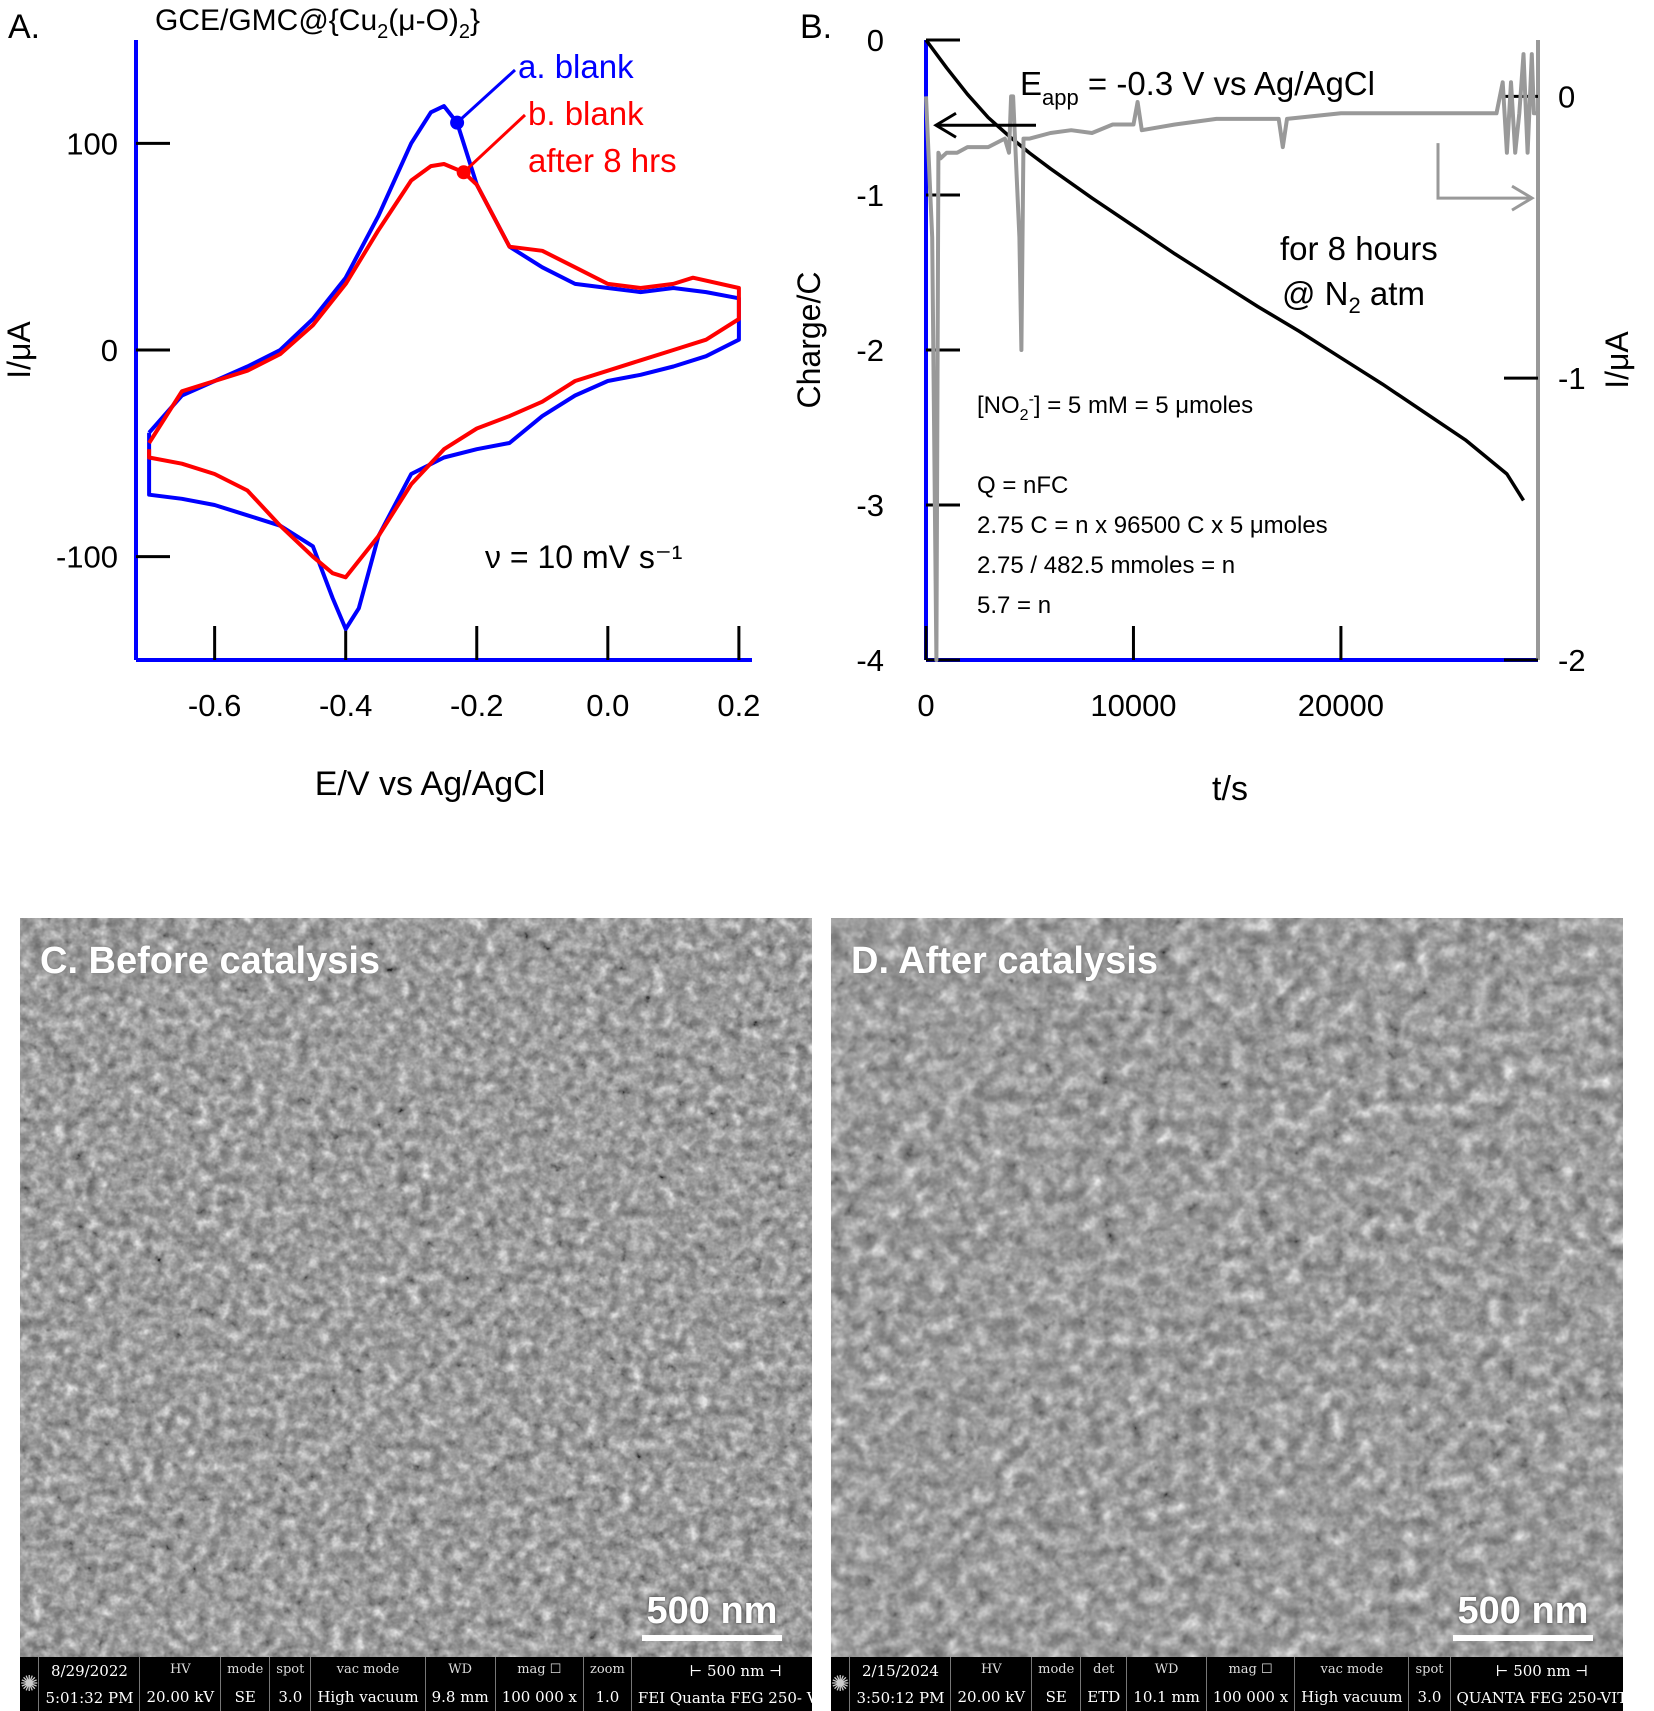  What do you see at coordinates (1152, 525) in the screenshot?
I see `equation-2: 2.75 C = n x 96500 C x 5 μmoles` at bounding box center [1152, 525].